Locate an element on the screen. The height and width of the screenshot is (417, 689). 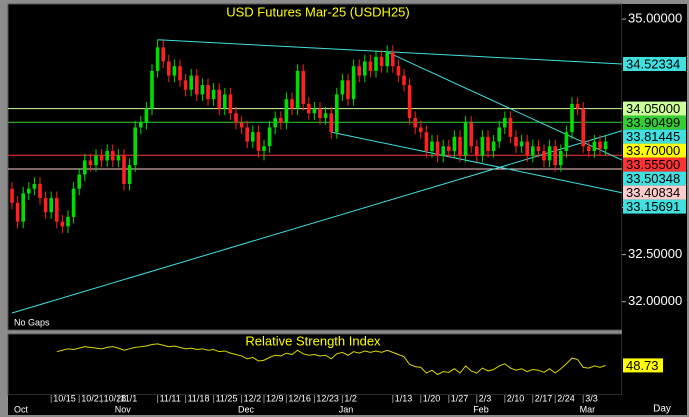
x-tick-label: 3/3 is located at coordinates (591, 398).